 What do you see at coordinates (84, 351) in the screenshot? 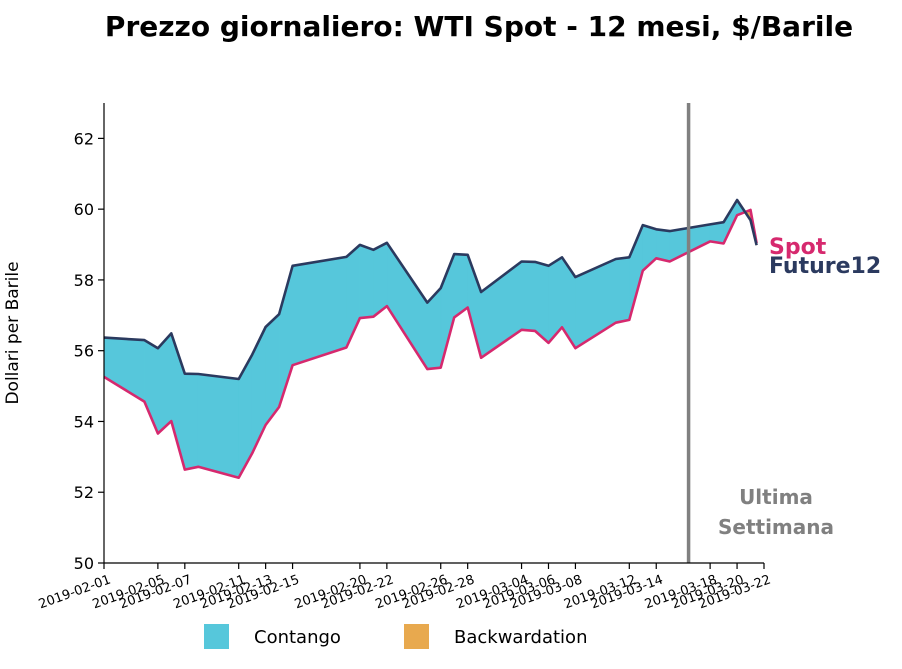
I see `y-tick-label: 56` at bounding box center [84, 351].